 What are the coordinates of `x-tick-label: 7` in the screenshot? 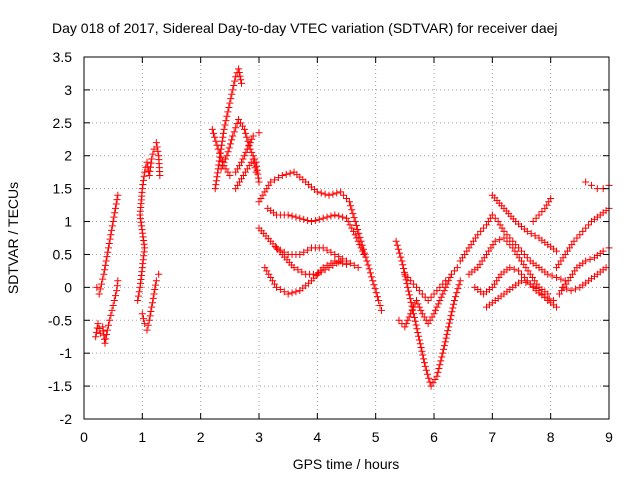 It's located at (492, 437).